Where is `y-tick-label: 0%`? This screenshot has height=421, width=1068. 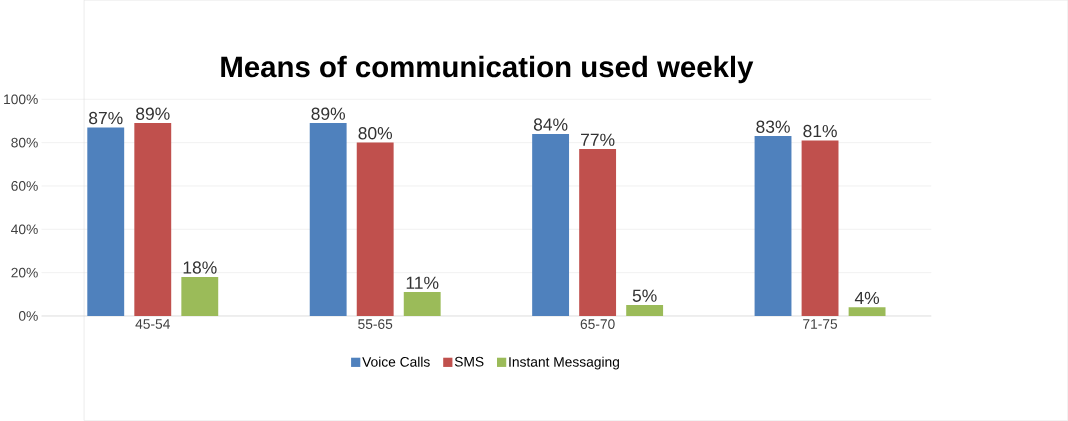 y-tick-label: 0% is located at coordinates (28, 316).